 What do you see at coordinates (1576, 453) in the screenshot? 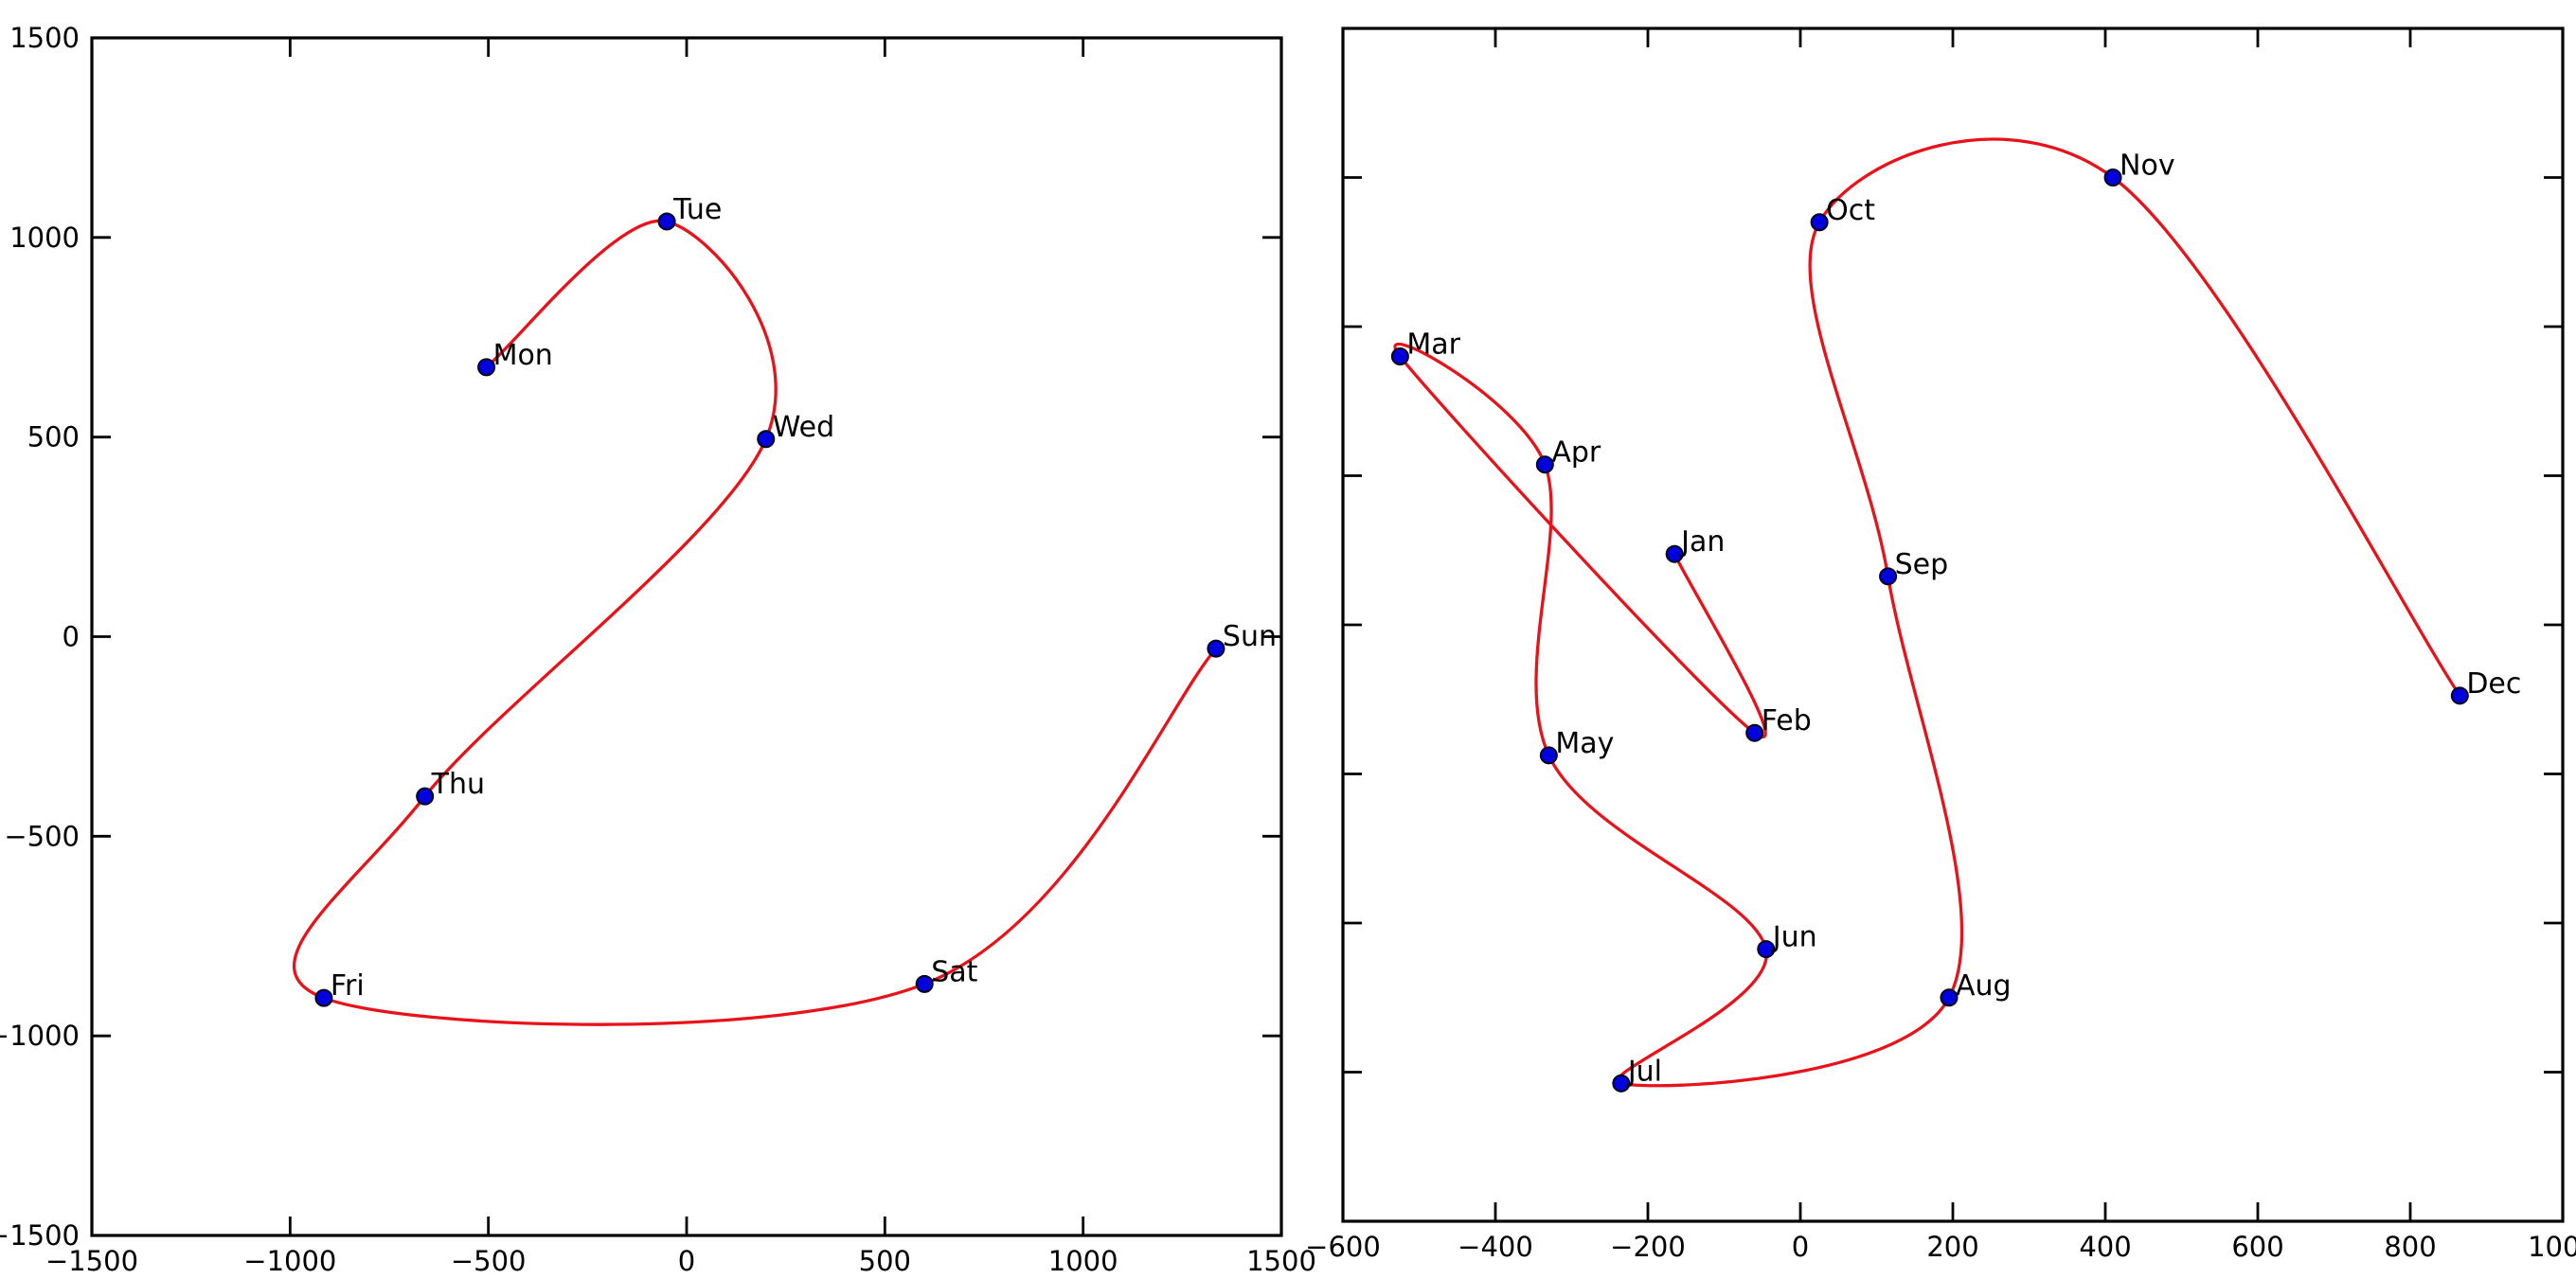
I see `point-label-apr: Apr` at bounding box center [1576, 453].